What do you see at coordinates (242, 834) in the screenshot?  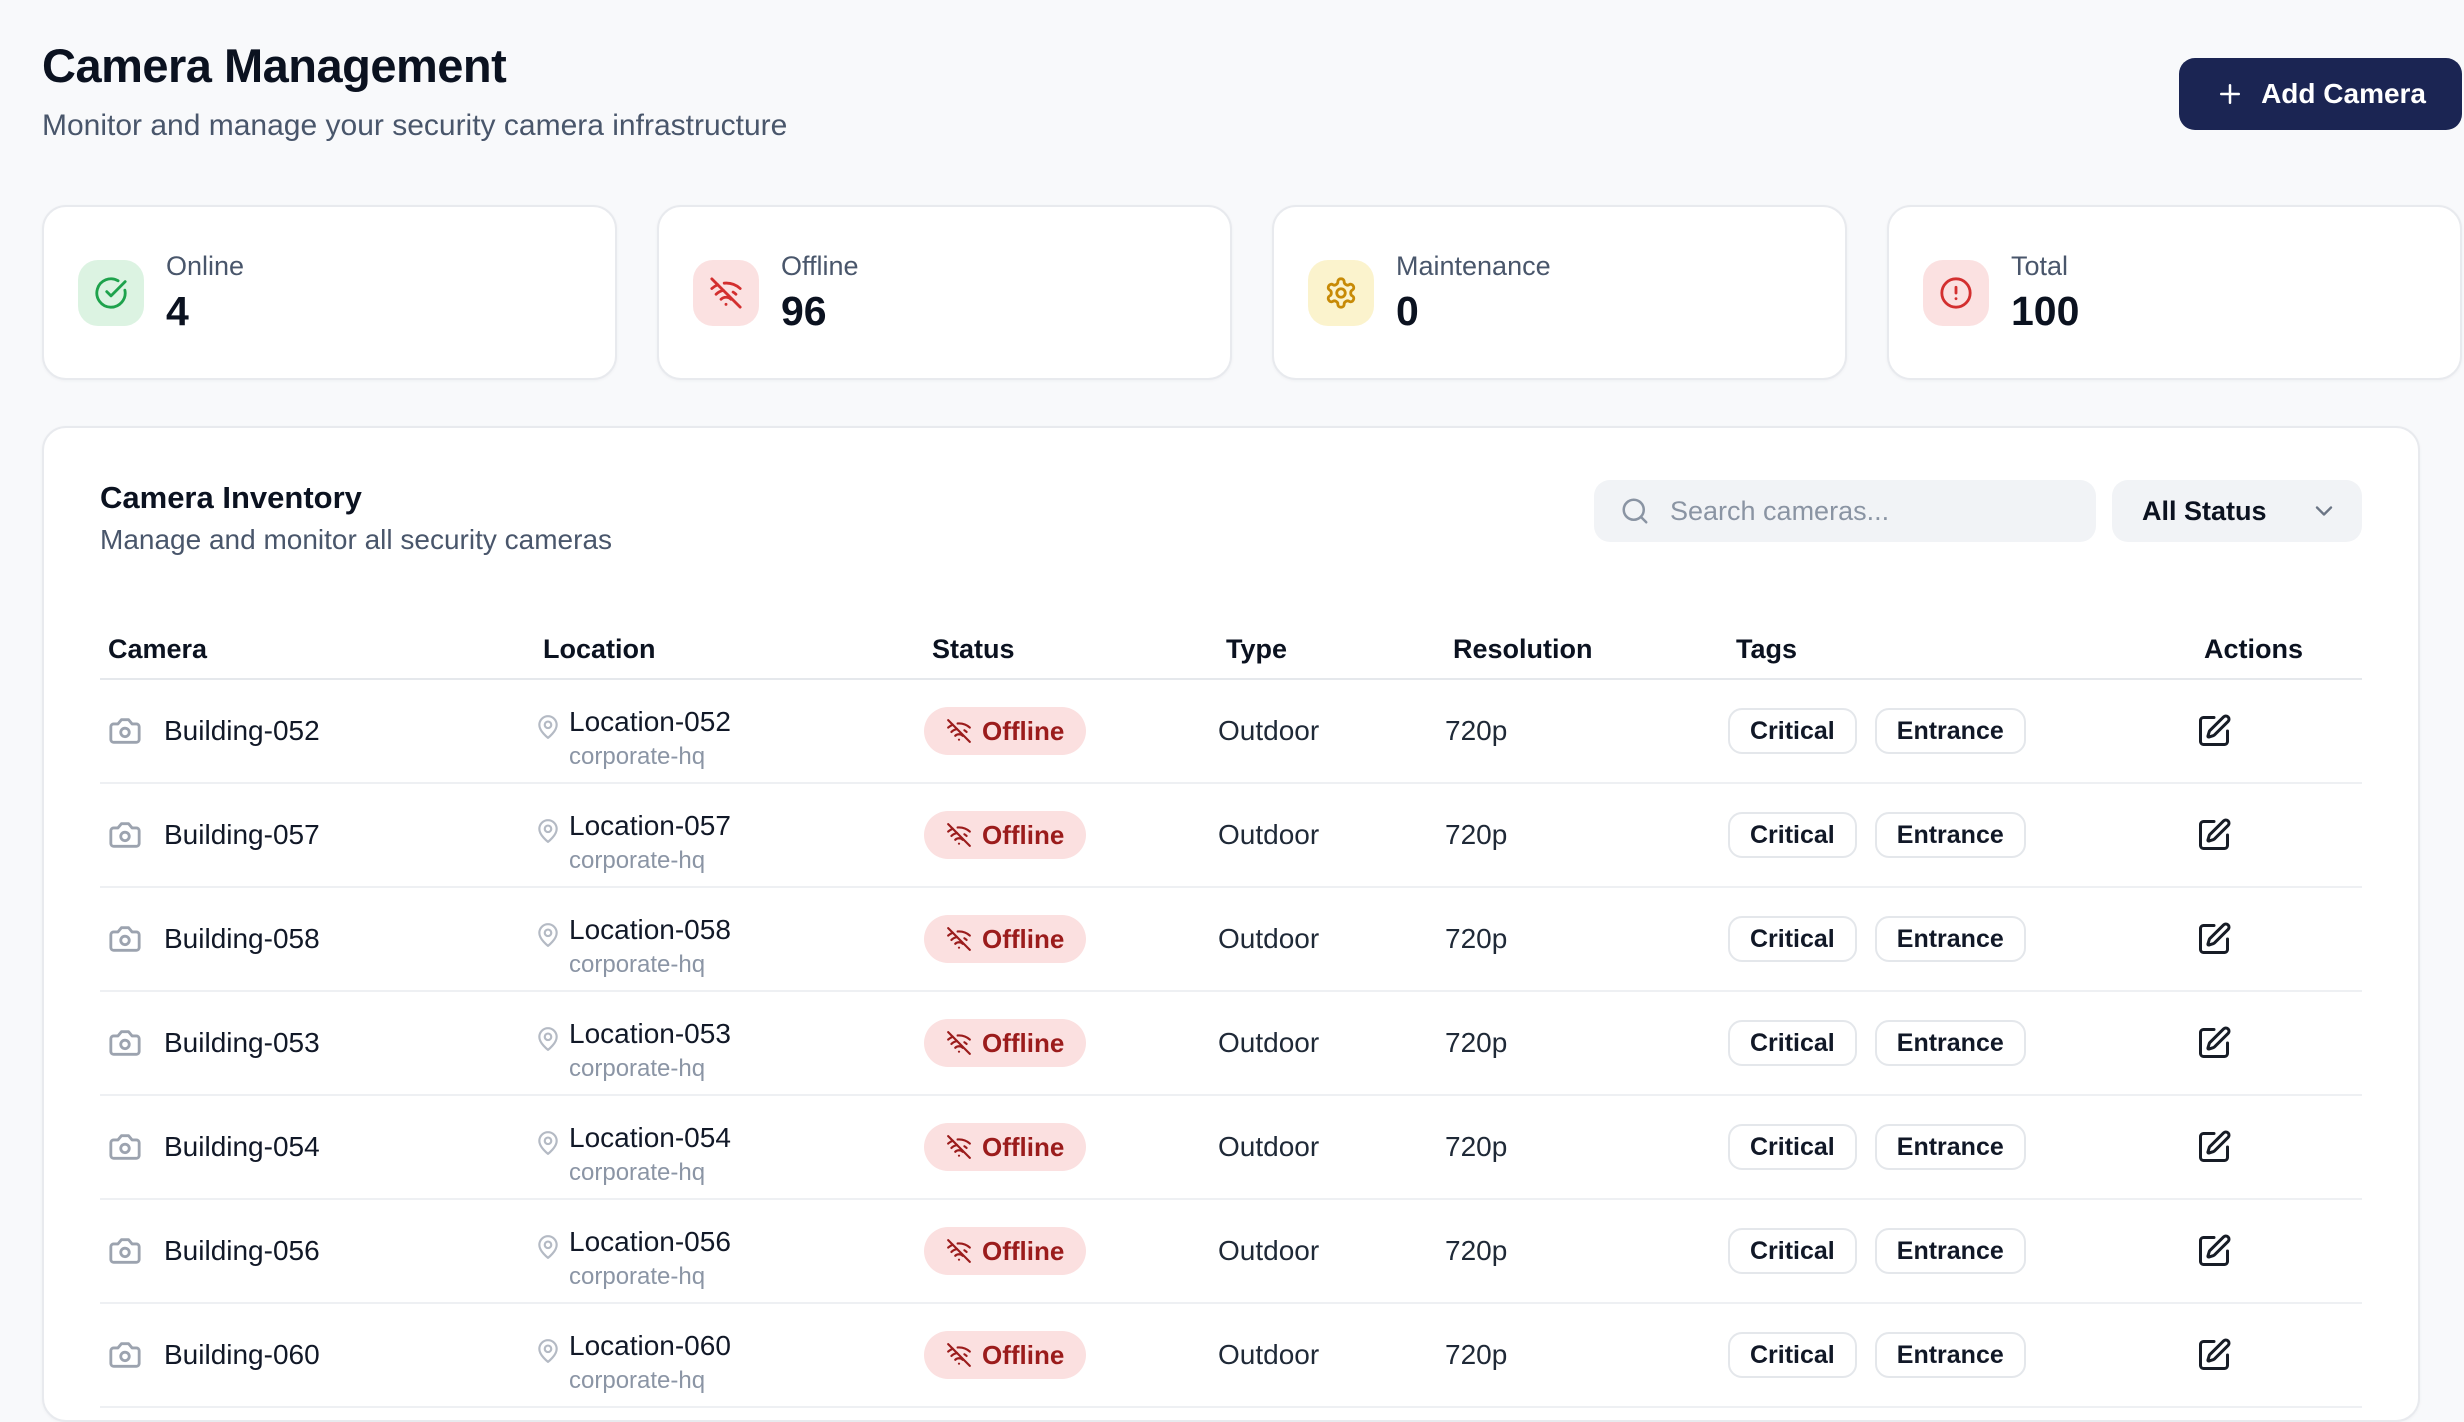 I see `camera-name: Building-057` at bounding box center [242, 834].